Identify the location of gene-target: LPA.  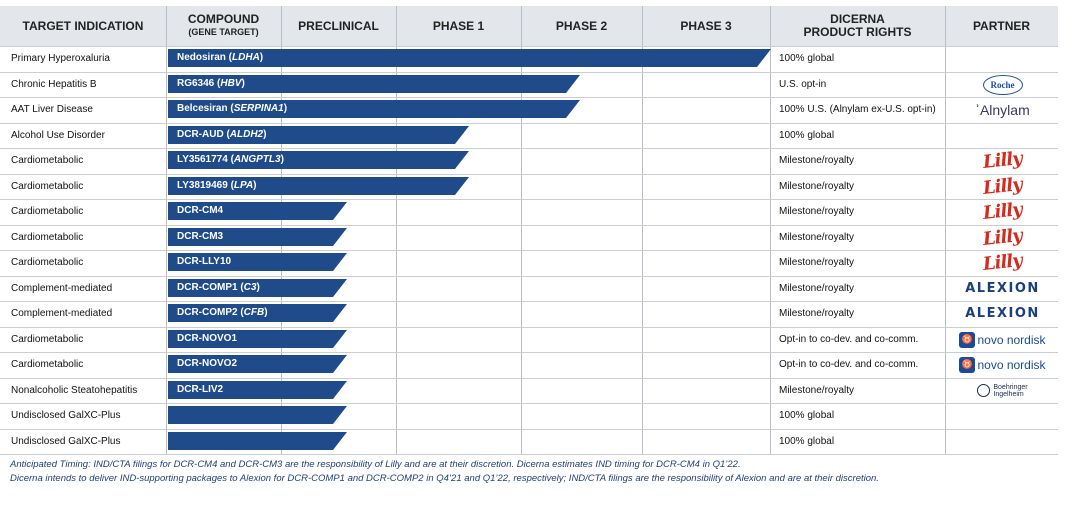
(243, 185).